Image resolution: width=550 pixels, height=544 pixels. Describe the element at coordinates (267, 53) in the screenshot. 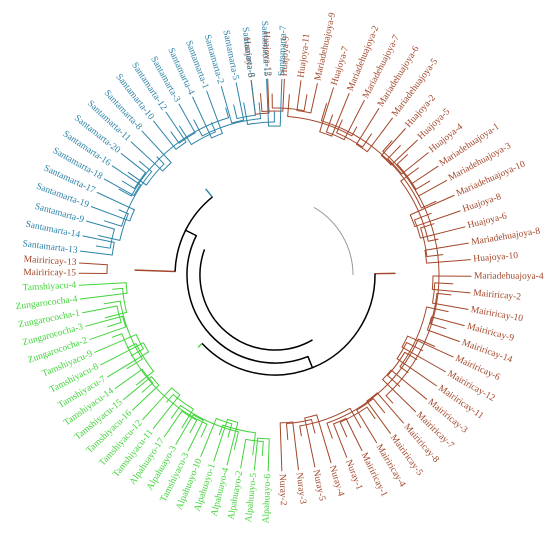

I see `leaf-label: Huajoya-12` at that location.